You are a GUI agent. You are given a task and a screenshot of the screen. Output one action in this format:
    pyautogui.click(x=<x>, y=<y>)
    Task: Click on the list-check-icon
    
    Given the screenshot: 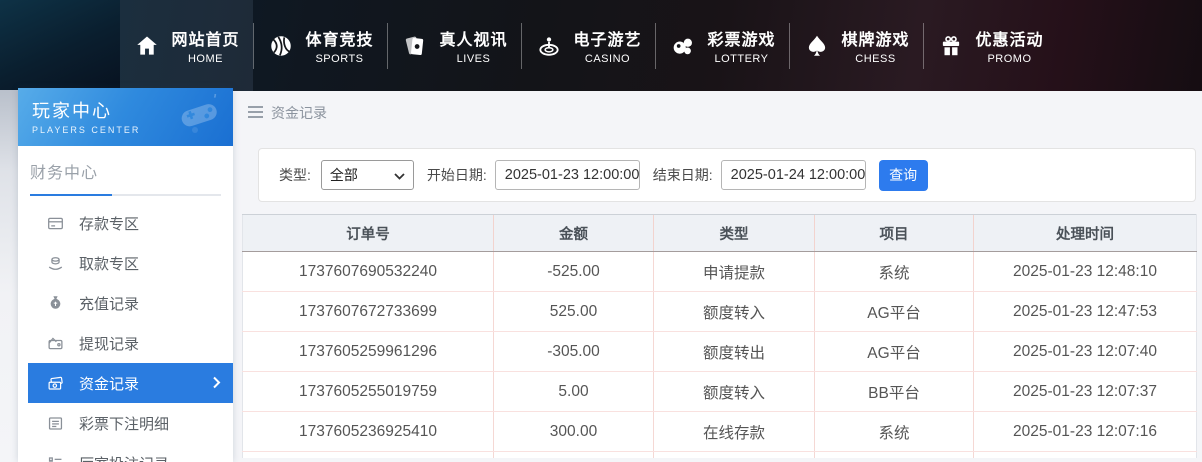 What is the action you would take?
    pyautogui.click(x=55, y=458)
    